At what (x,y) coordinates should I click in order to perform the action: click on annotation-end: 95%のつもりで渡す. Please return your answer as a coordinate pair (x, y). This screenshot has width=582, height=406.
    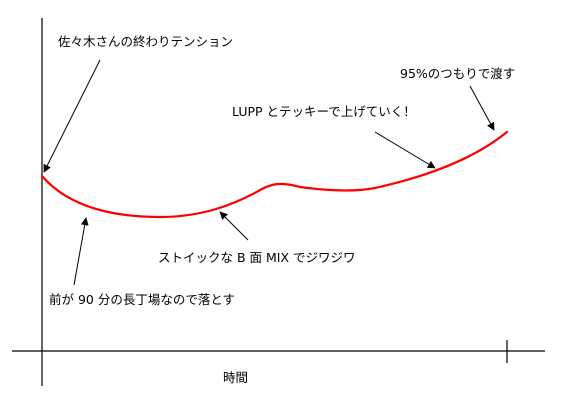
    Looking at the image, I should click on (457, 73).